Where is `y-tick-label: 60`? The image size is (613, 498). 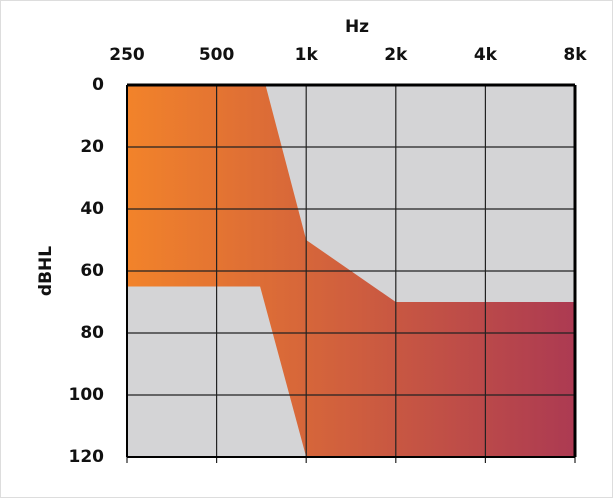 y-tick-label: 60 is located at coordinates (92, 271).